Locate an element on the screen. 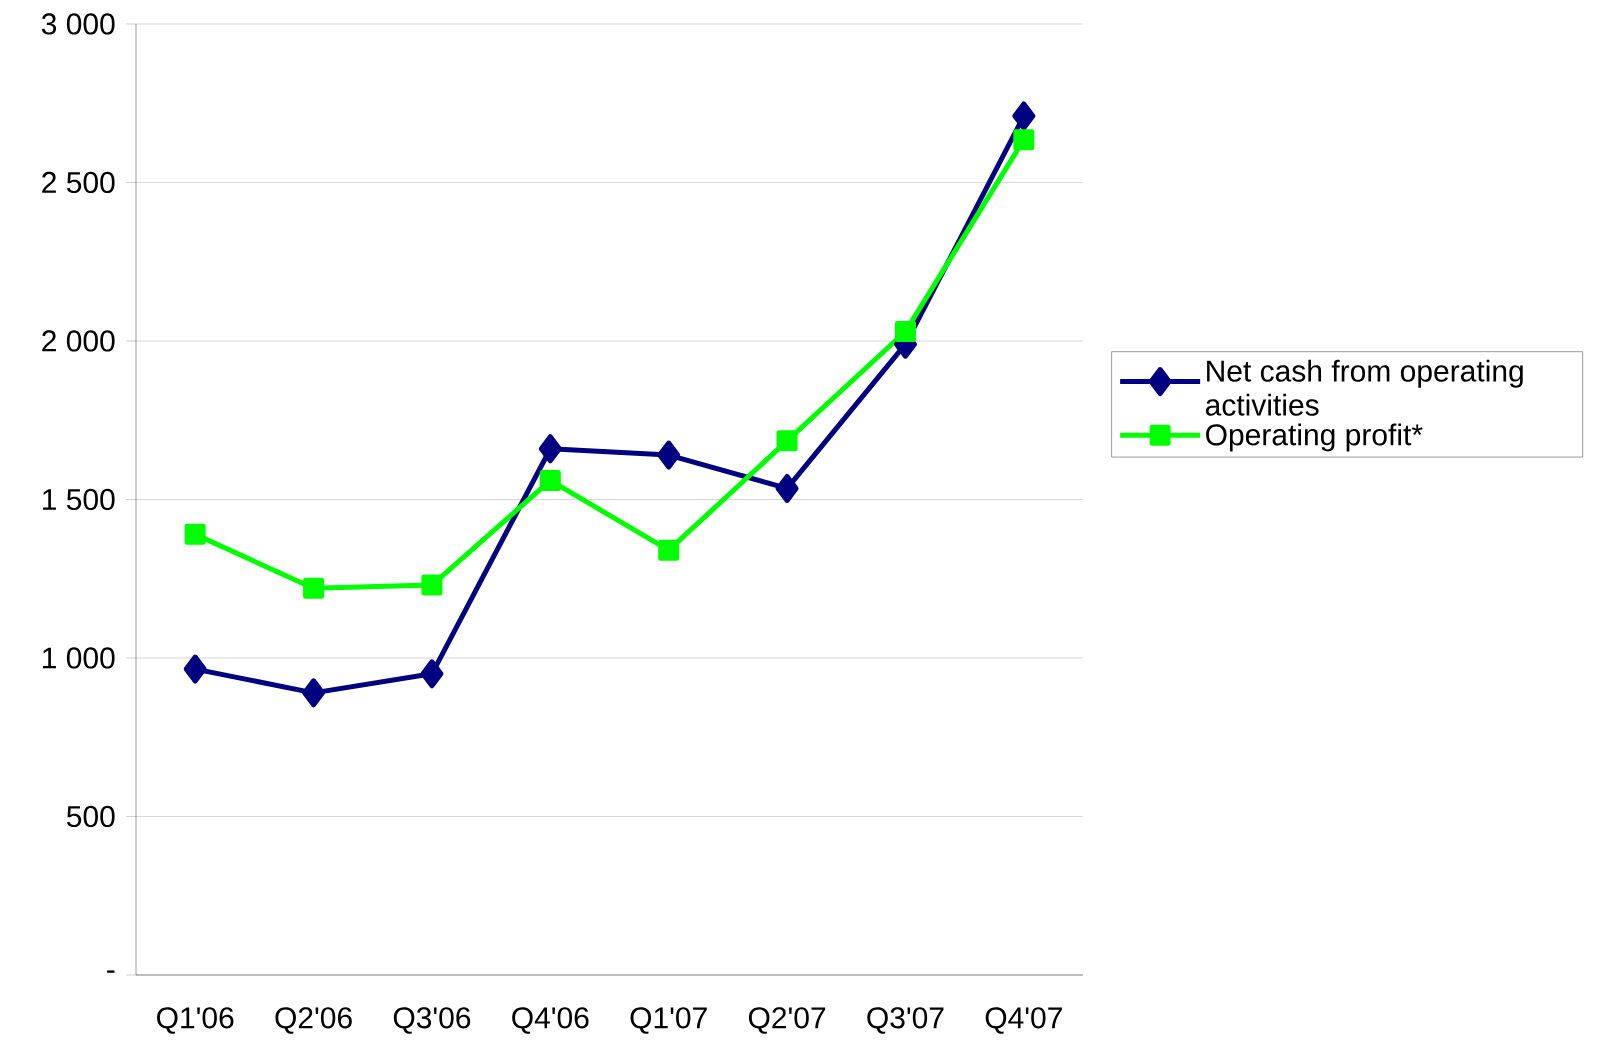 Image resolution: width=1598 pixels, height=1042 pixels. legend-label: Net cash from operating activities is located at coordinates (1364, 387).